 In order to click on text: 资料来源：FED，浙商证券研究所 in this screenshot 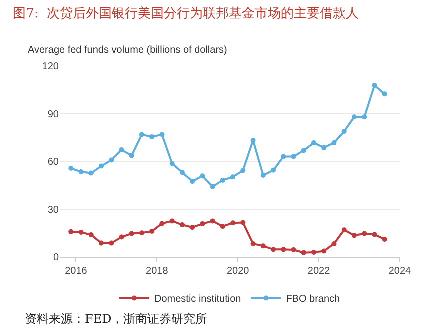, I will do `click(116, 319)`.